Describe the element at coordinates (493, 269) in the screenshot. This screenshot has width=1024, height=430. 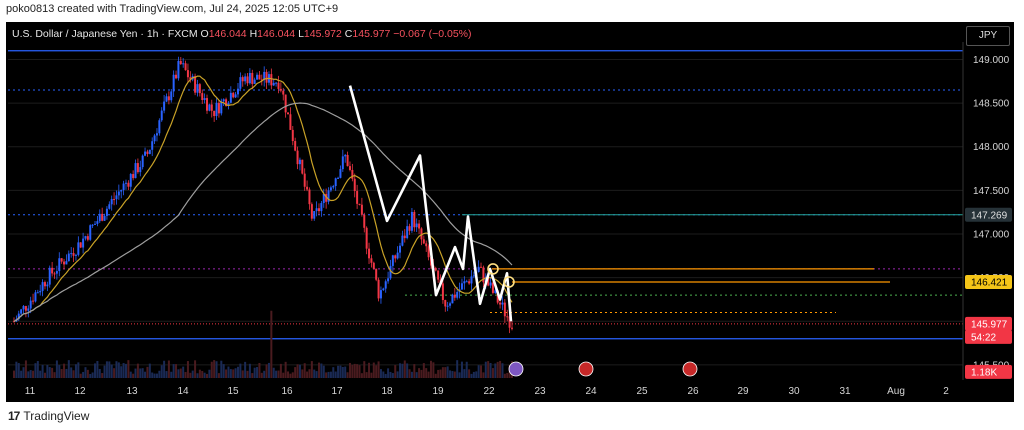
I see `pattern-marker` at that location.